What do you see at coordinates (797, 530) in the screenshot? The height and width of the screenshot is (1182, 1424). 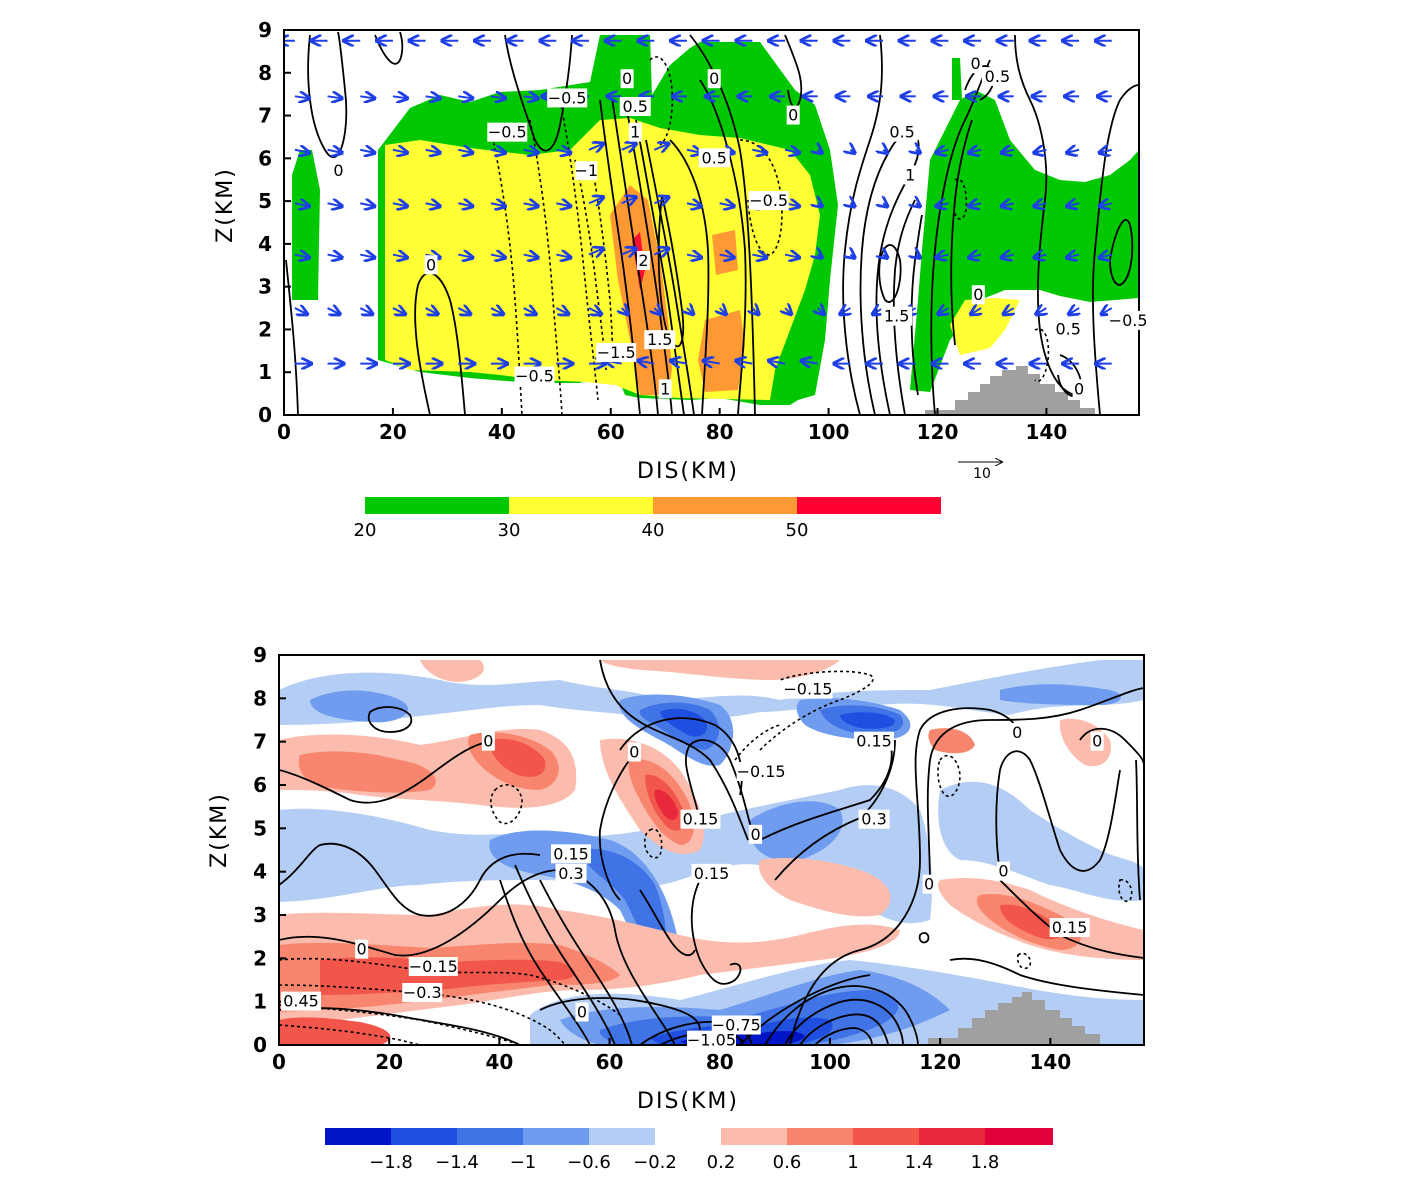 I see `colorbar-label: 50` at bounding box center [797, 530].